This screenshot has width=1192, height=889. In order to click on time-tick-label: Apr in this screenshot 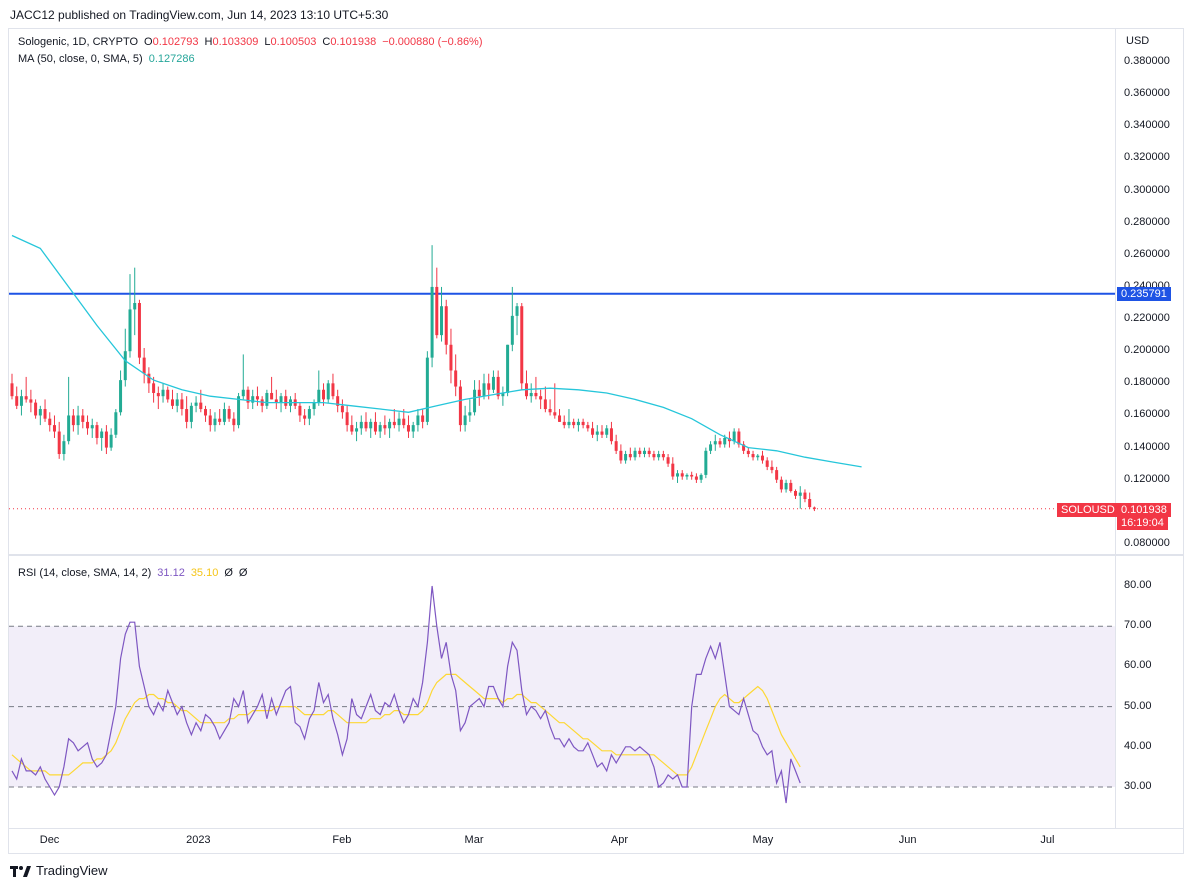, I will do `click(619, 840)`.